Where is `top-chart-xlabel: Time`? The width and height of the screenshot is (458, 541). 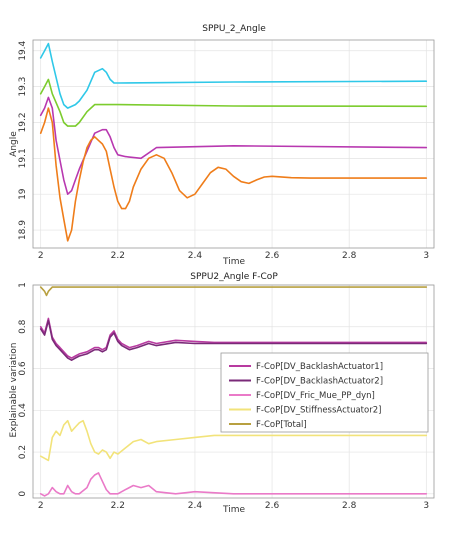
top-chart-xlabel: Time is located at coordinates (233, 262).